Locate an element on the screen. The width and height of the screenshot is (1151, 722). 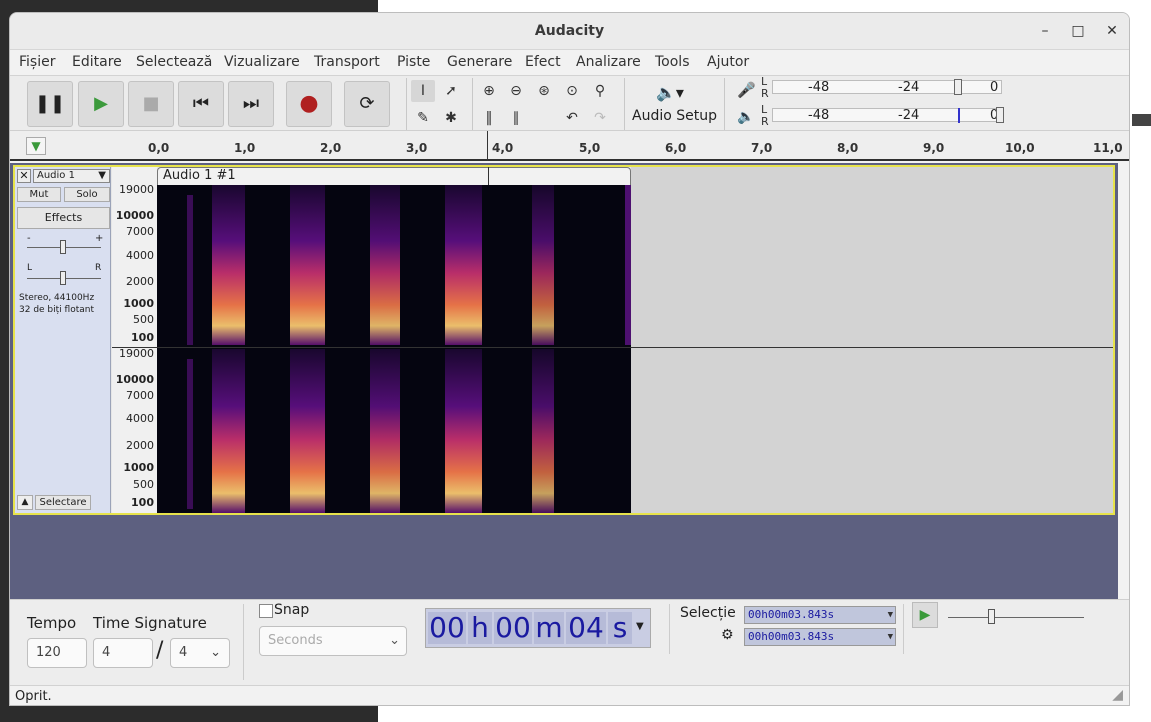
playback-meter is located at coordinates (887, 115).